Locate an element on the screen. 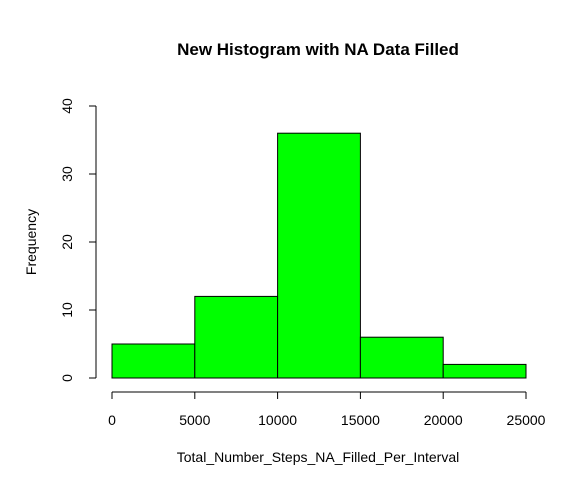  y-tick-label: 30 is located at coordinates (67, 174).